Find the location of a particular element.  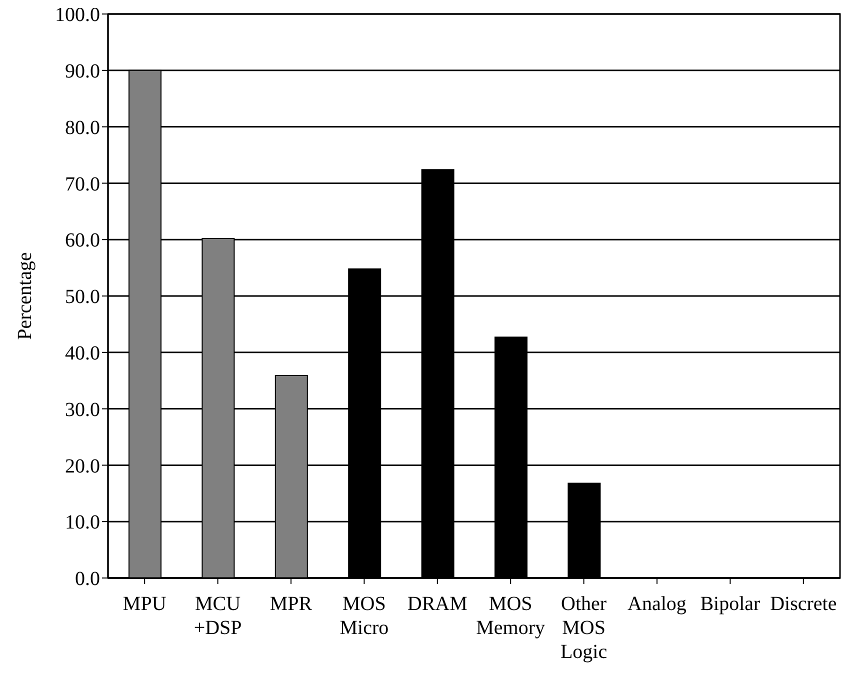

y-axis-title: Percentage is located at coordinates (25, 296).